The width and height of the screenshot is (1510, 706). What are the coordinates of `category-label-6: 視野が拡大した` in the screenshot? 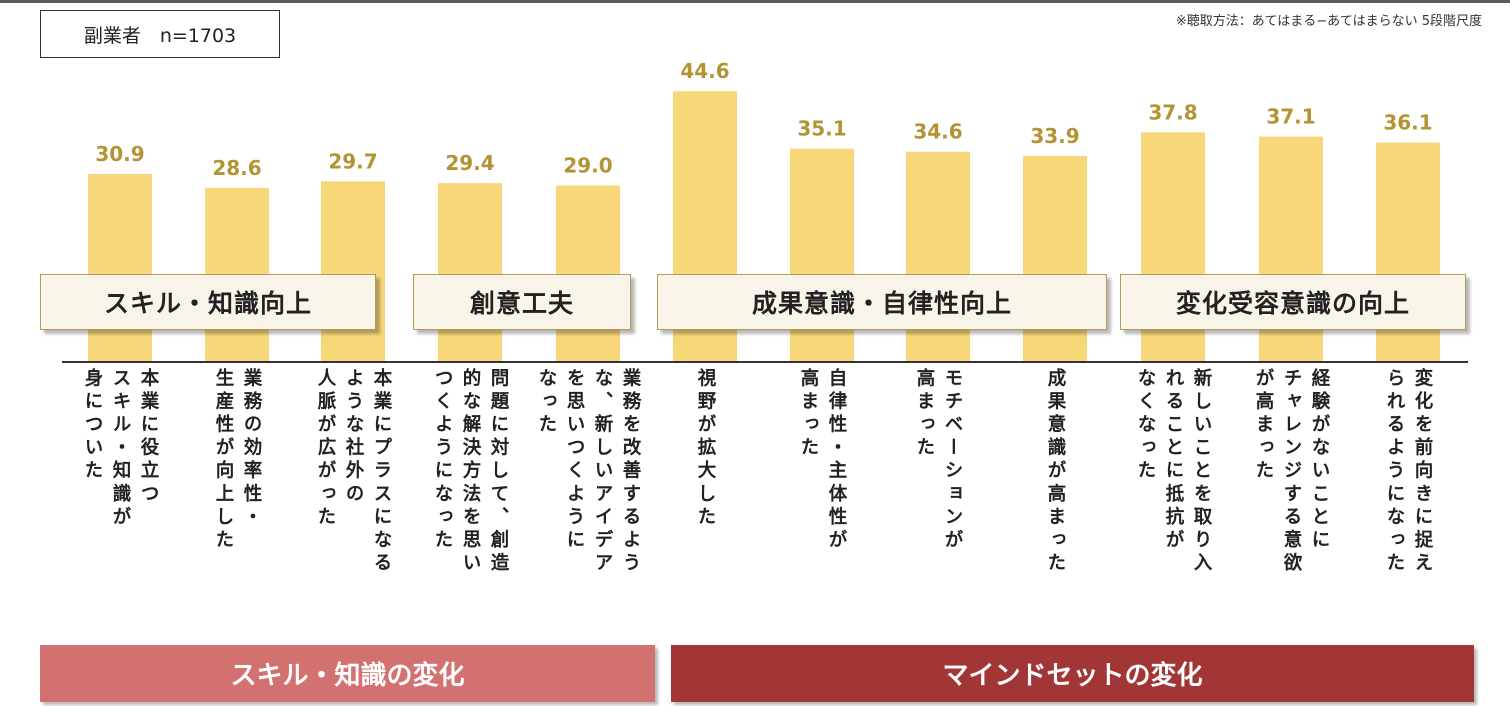 It's located at (705, 449).